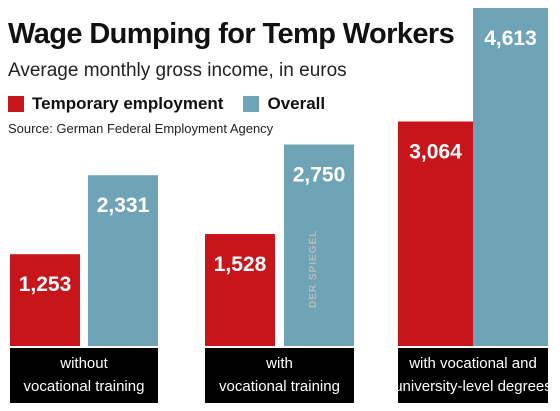  Describe the element at coordinates (141, 128) in the screenshot. I see `source-note: Source: German Federal Employment Agency` at that location.